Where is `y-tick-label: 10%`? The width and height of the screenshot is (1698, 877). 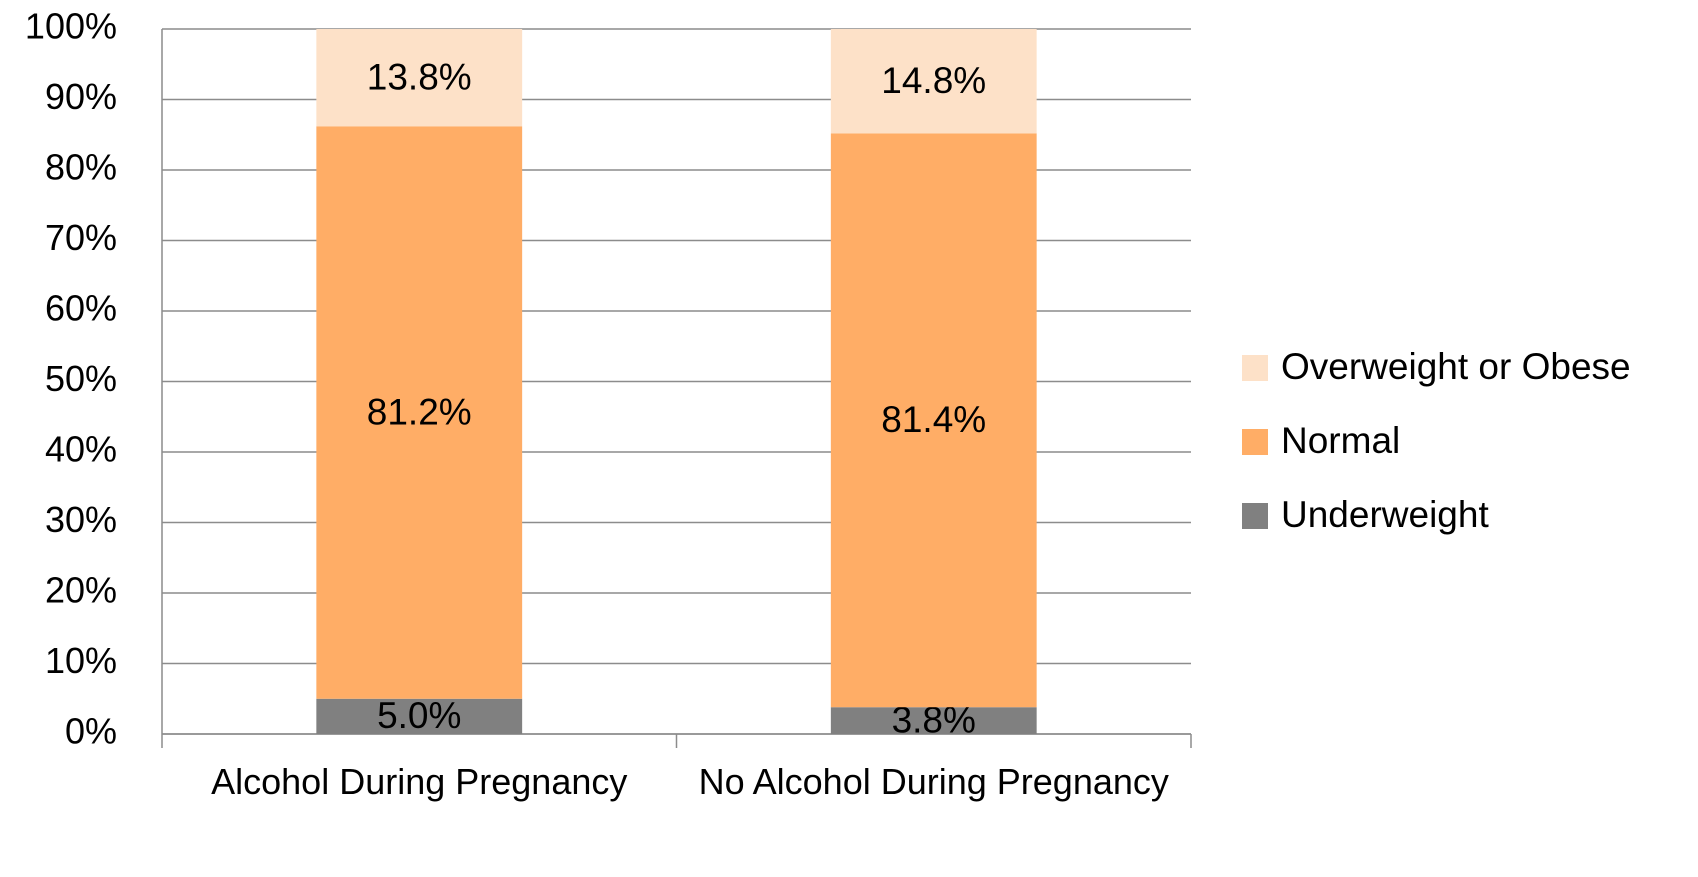 y-tick-label: 10% is located at coordinates (81, 660).